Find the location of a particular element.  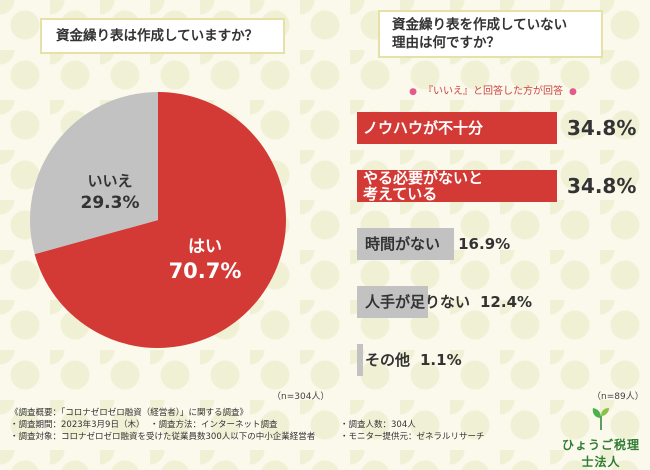

sprout-icon is located at coordinates (600, 419).